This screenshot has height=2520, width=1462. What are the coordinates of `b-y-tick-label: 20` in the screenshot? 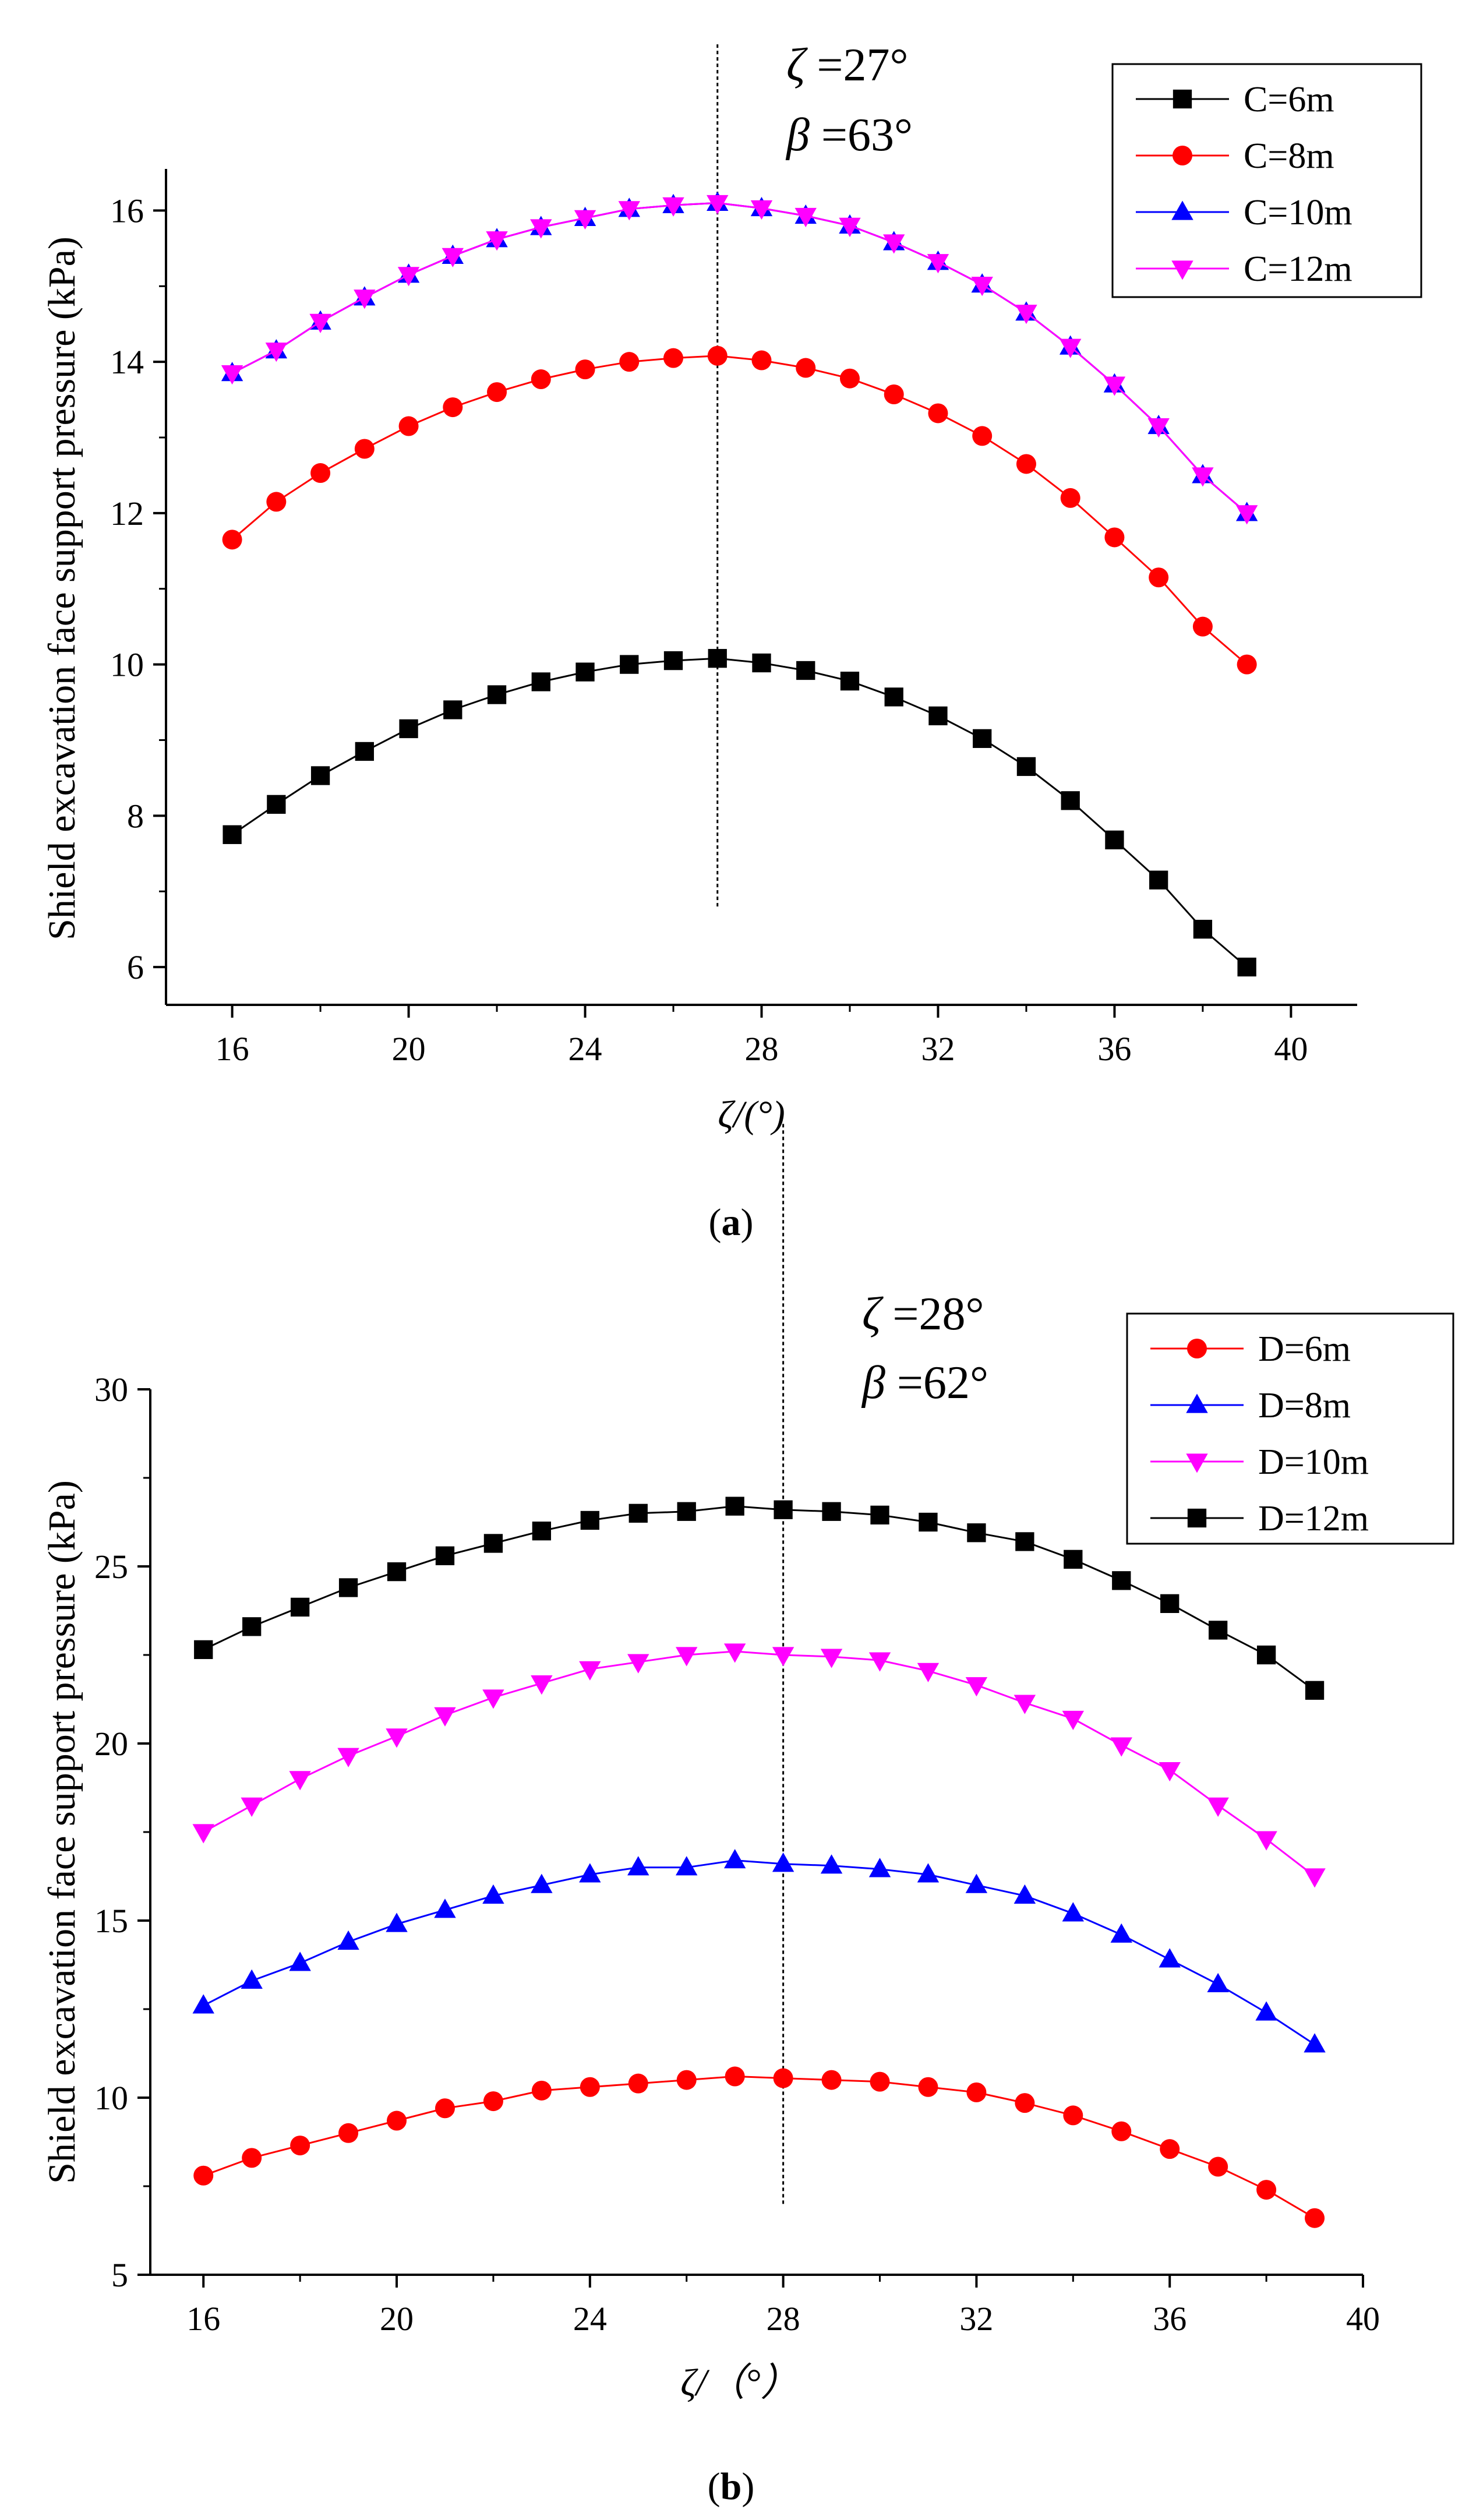 It's located at (111, 1744).